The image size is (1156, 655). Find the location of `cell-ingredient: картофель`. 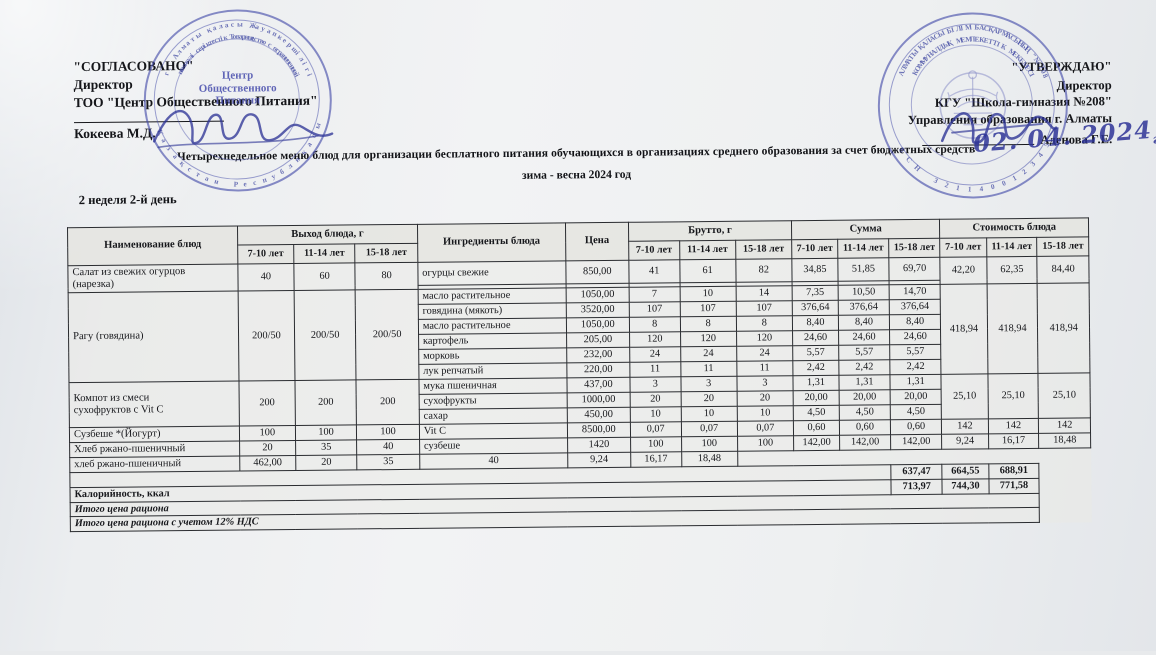

cell-ingredient: картофель is located at coordinates (492, 341).